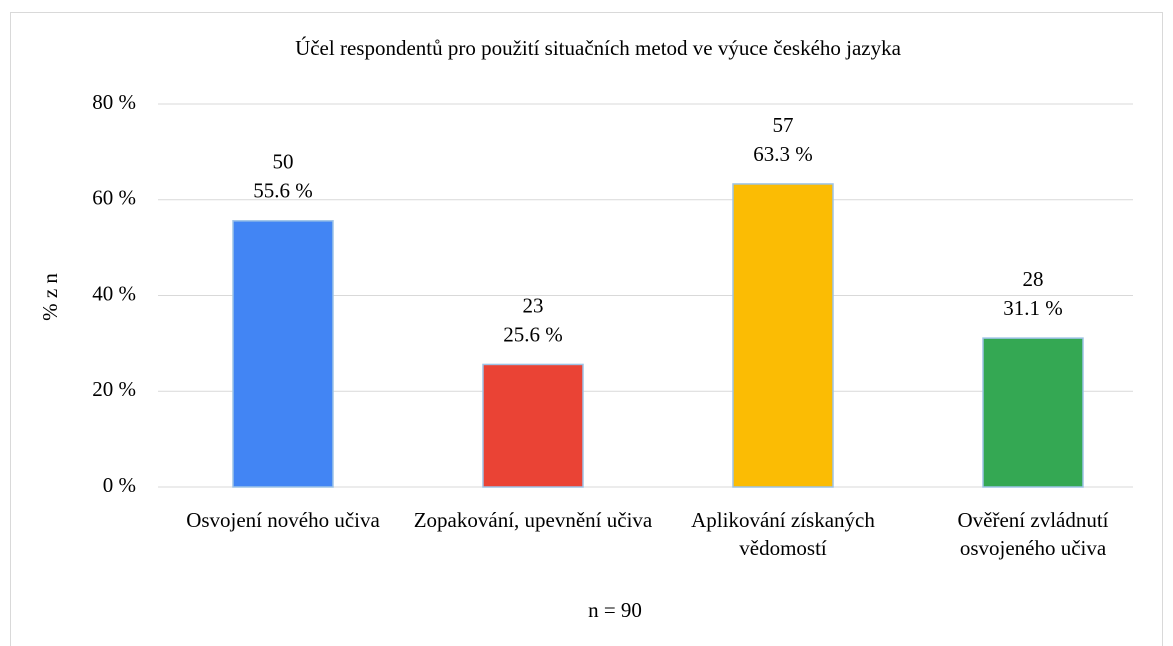  Describe the element at coordinates (283, 162) in the screenshot. I see `count-label: 50` at that location.